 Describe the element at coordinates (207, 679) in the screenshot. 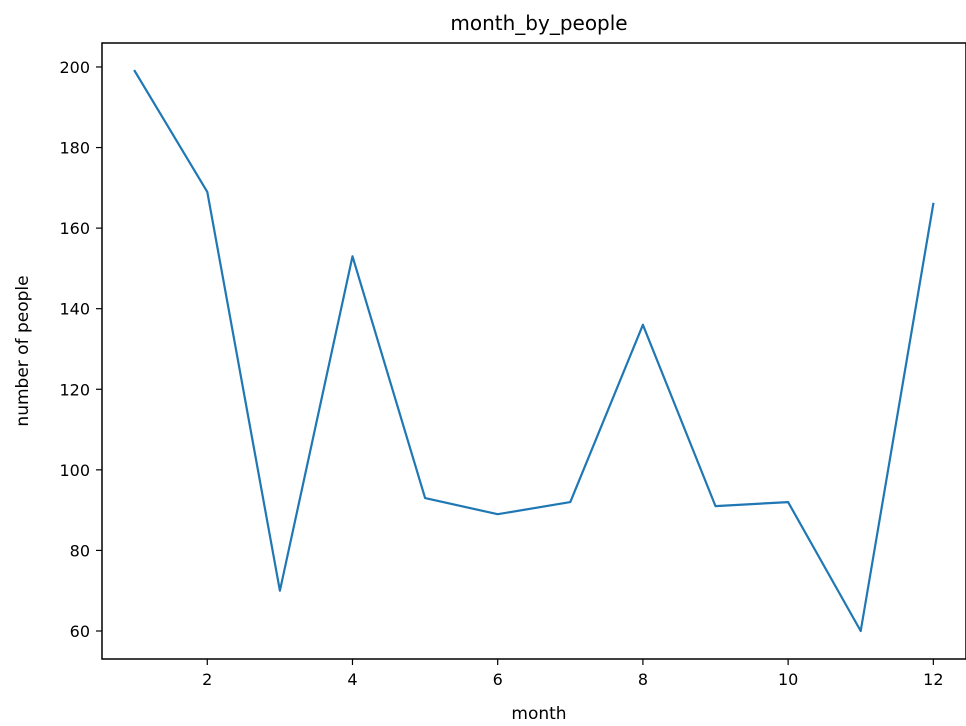

I see `x-tick-label: 2` at that location.